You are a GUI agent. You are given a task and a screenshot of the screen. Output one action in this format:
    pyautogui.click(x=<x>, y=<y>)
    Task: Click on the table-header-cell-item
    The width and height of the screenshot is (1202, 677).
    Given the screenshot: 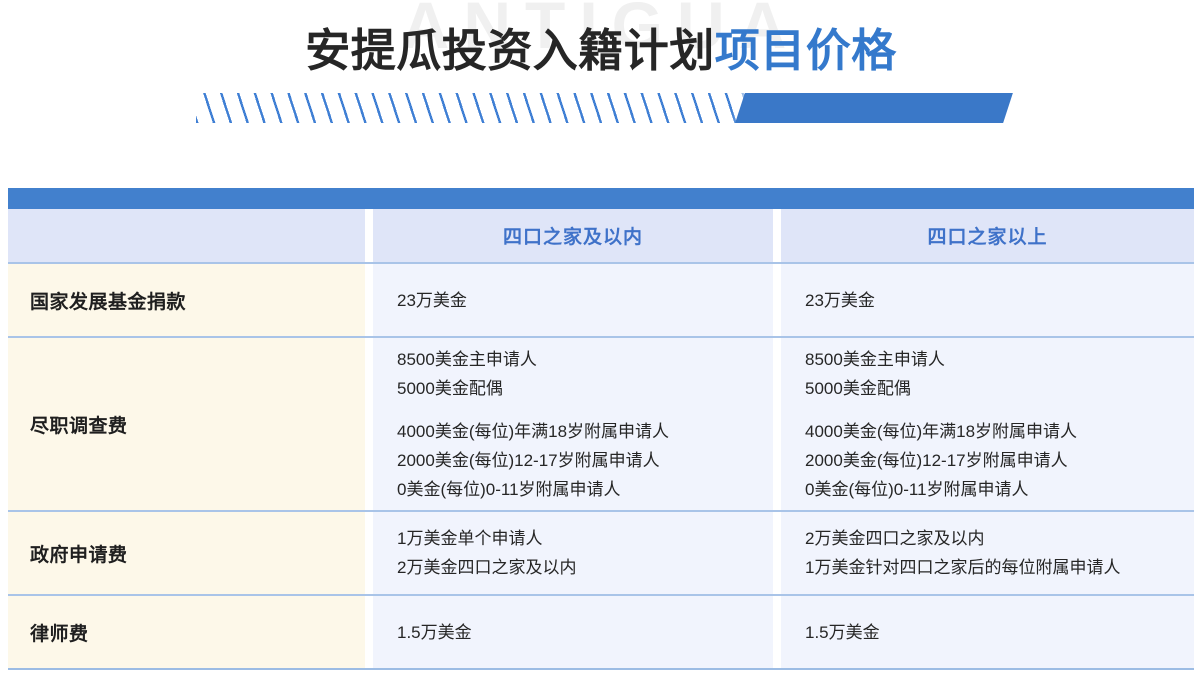 What is the action you would take?
    pyautogui.click(x=186, y=235)
    